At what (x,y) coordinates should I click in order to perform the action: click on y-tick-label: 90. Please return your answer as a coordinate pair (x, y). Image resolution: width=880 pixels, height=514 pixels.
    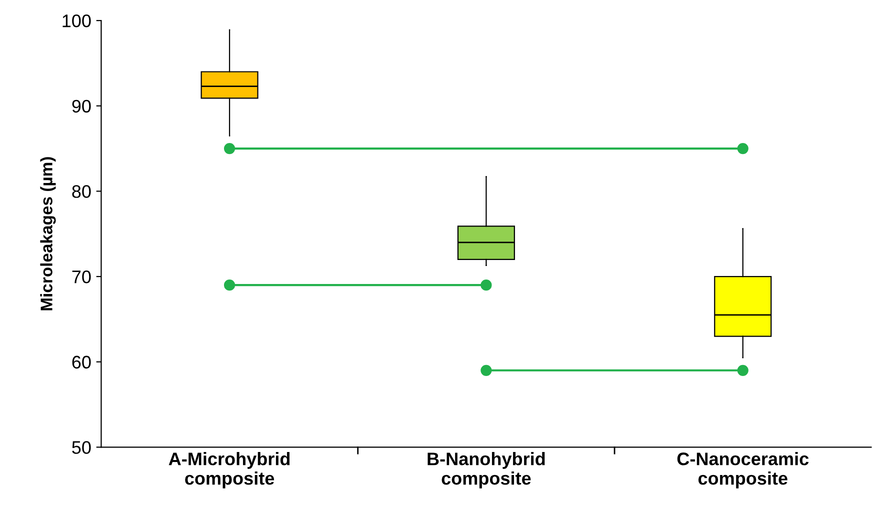
    Looking at the image, I should click on (81, 106).